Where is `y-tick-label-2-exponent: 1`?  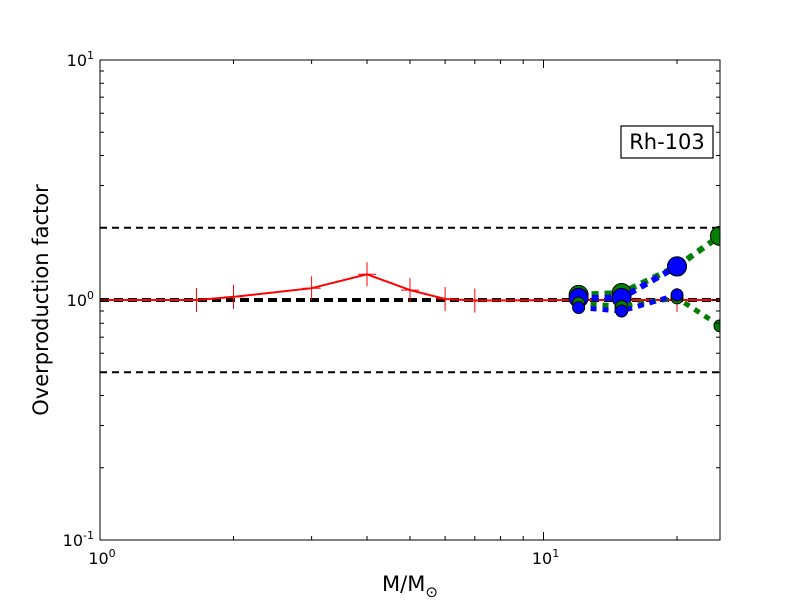
y-tick-label-2-exponent: 1 is located at coordinates (90, 55).